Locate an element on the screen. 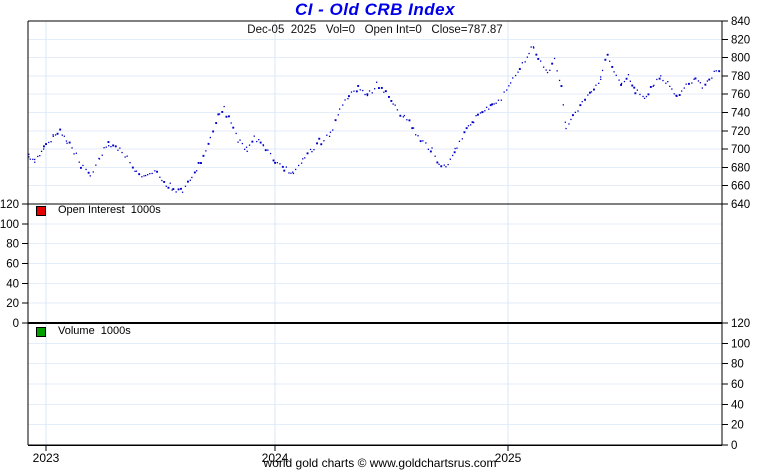 The image size is (760, 475). svg-text: 2025 is located at coordinates (508, 458).